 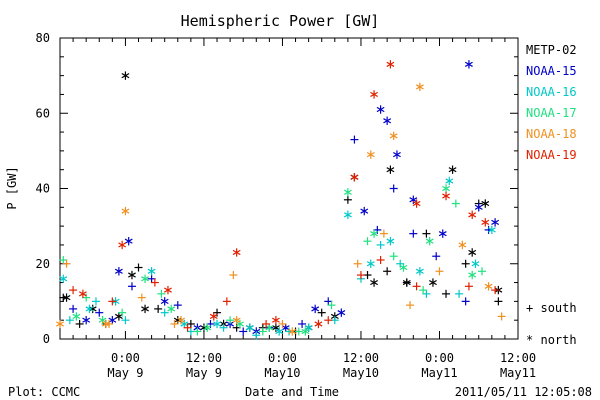 I want to click on footer-left: Plot: CCMC, so click(x=44, y=392).